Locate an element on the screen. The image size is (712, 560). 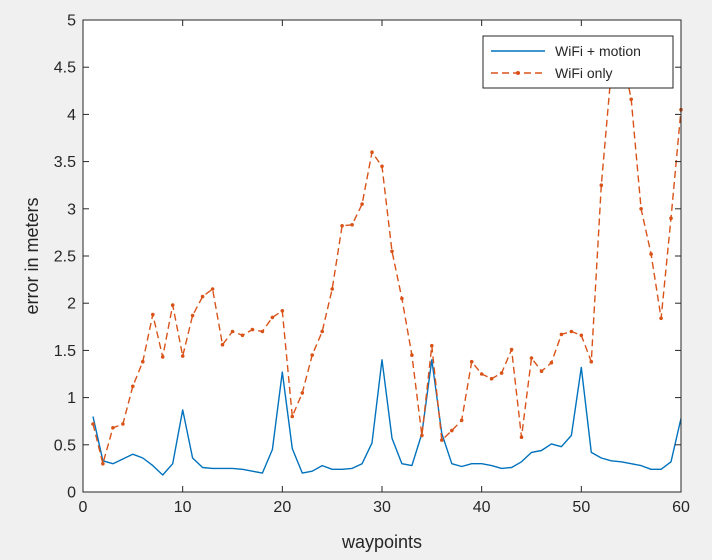
x-tick-label: 20 is located at coordinates (282, 507).